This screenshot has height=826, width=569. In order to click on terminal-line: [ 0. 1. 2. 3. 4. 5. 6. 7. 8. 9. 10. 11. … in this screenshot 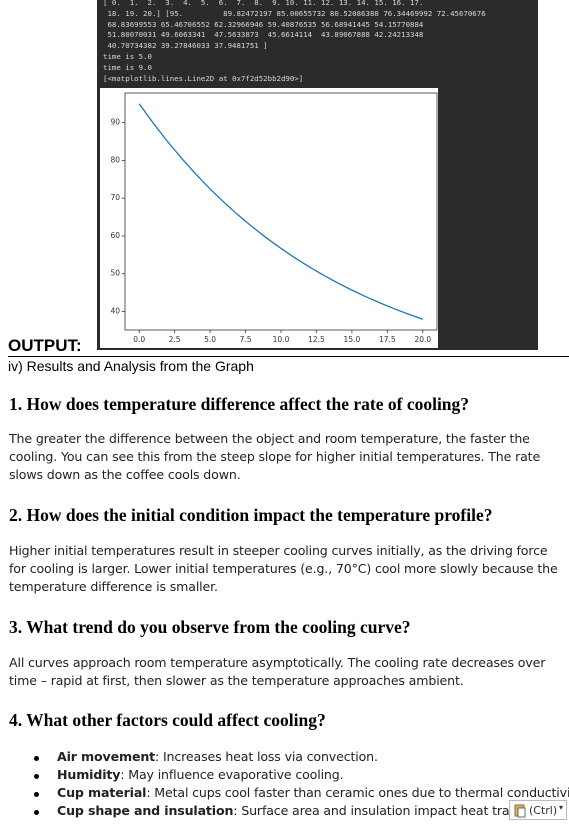, I will do `click(263, 3)`.